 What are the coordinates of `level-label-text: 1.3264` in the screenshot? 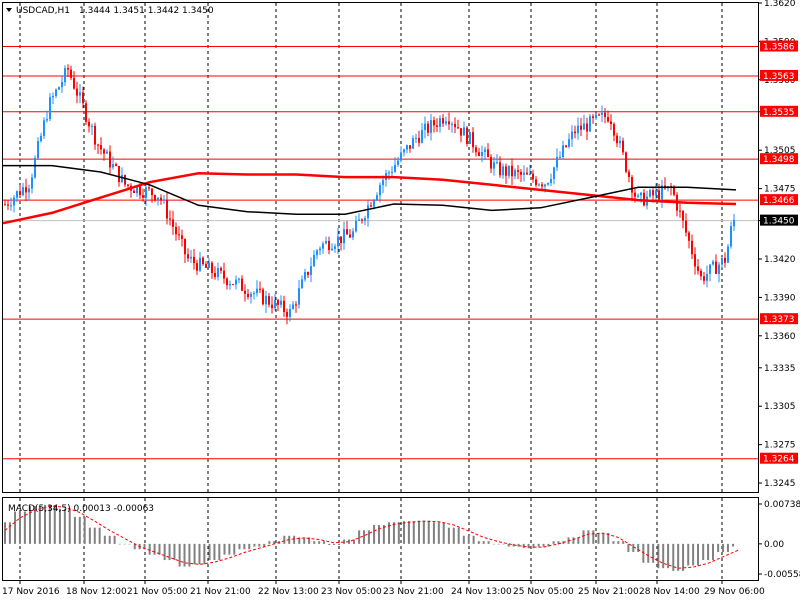 It's located at (779, 460).